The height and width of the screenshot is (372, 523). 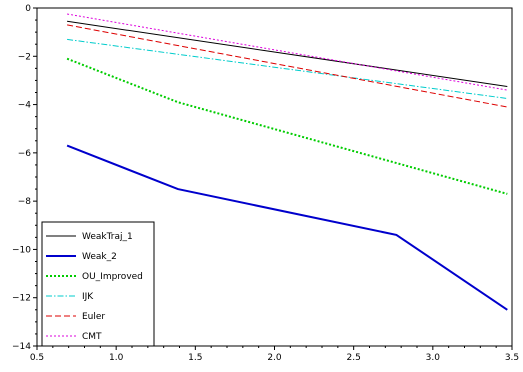 I want to click on x-tick-label: 1.5, so click(x=195, y=358).